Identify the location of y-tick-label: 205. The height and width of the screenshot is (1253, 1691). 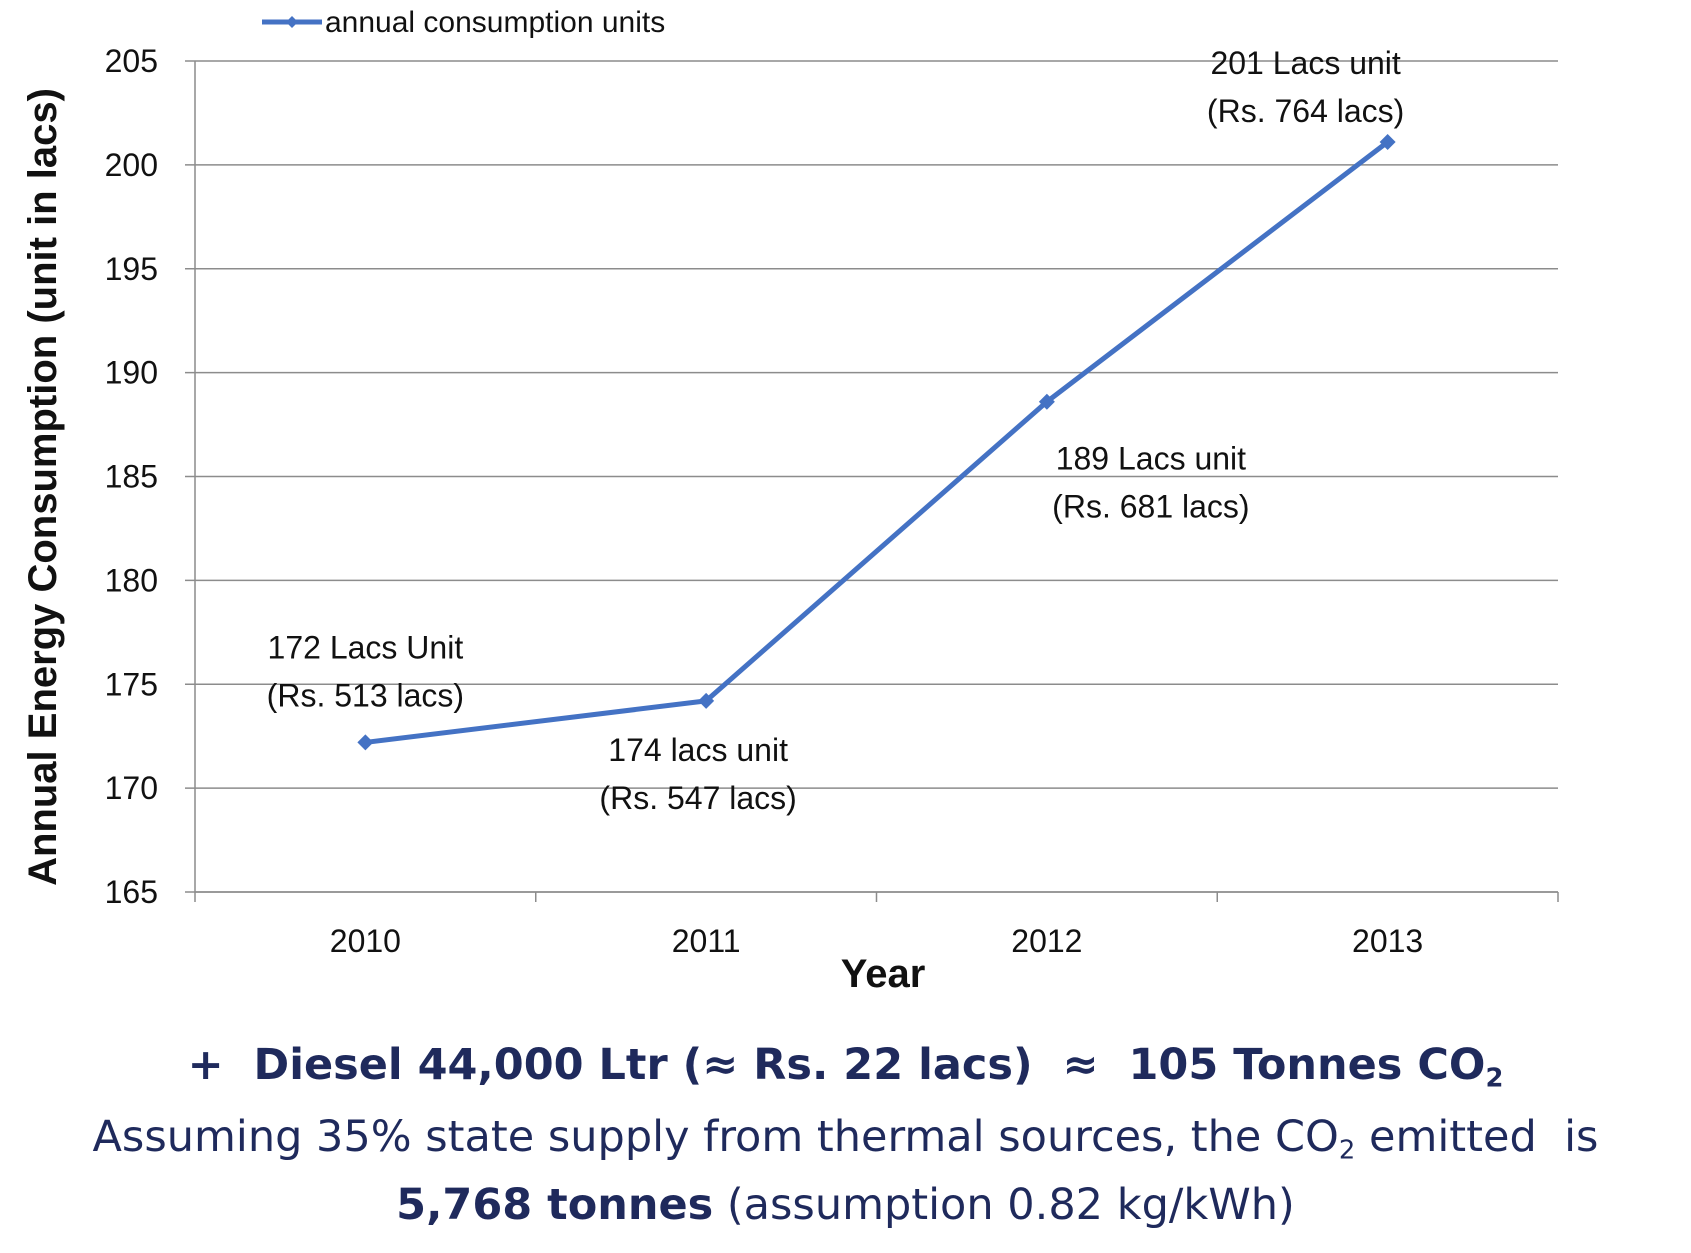
(131, 61).